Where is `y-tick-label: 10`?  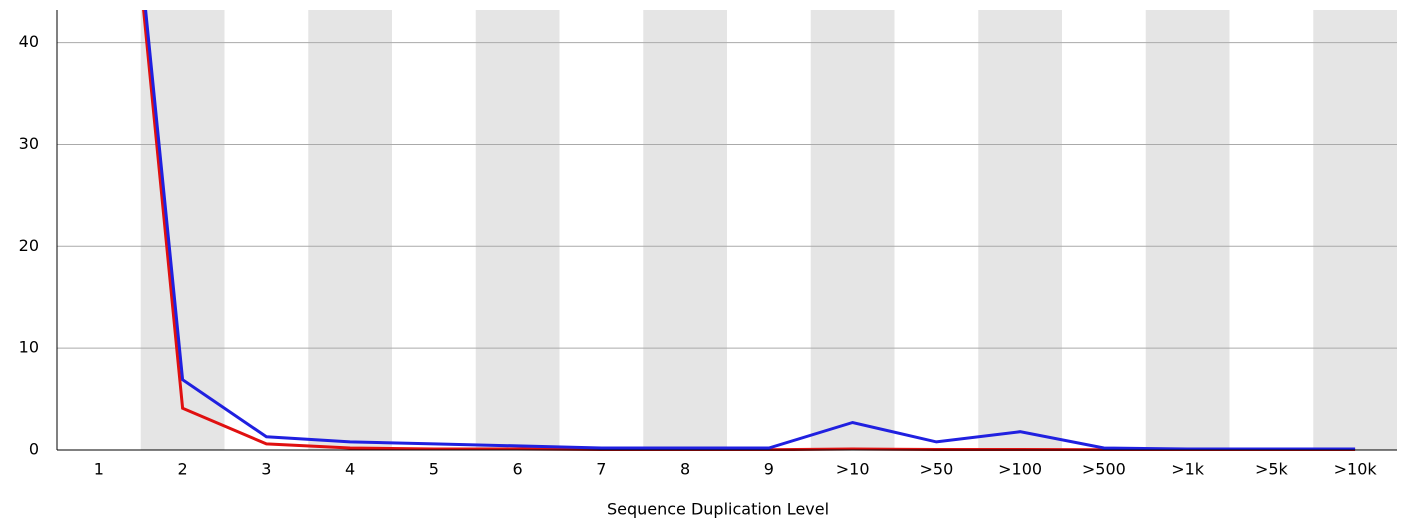
y-tick-label: 10 is located at coordinates (29, 347).